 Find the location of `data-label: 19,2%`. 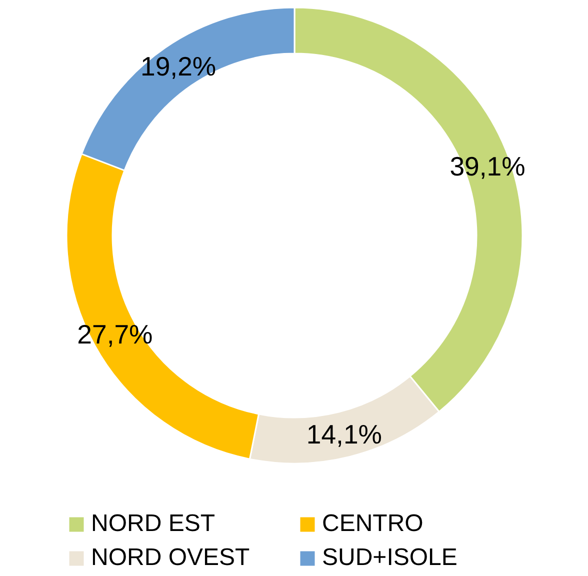

data-label: 19,2% is located at coordinates (178, 67).